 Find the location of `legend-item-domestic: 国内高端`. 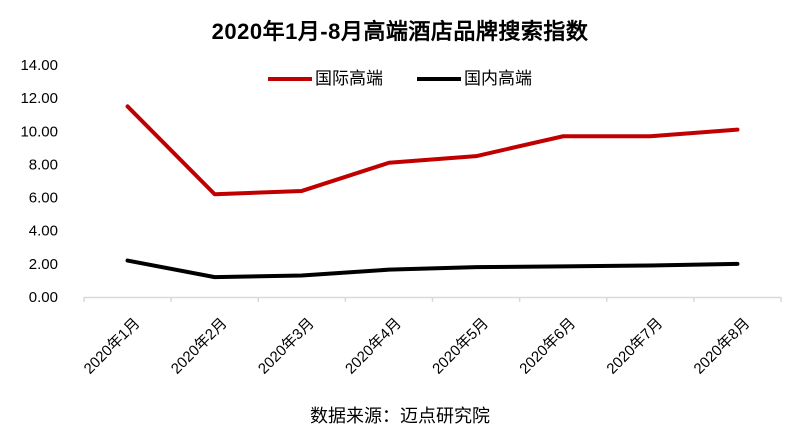

legend-item-domestic: 国内高端 is located at coordinates (474, 78).